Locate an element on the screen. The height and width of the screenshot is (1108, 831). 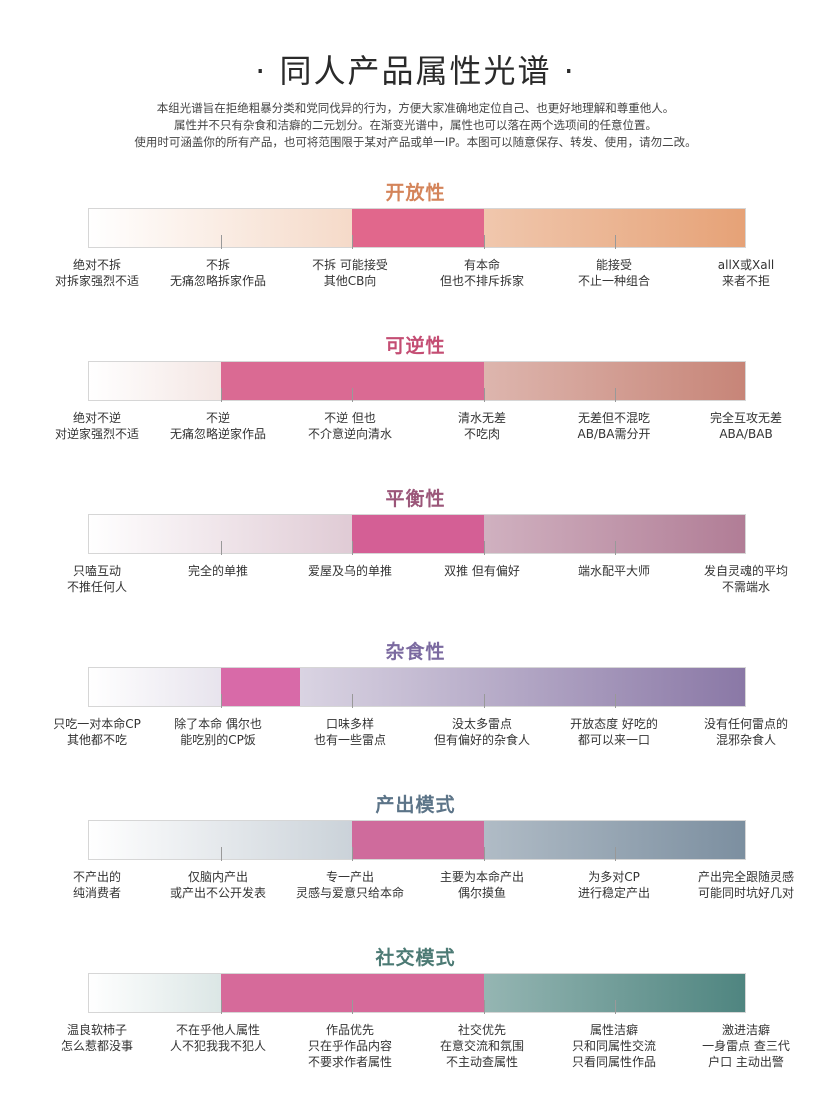
spectrum-label: 无差但不混吃 AB/BA需分开 is located at coordinates (614, 426).